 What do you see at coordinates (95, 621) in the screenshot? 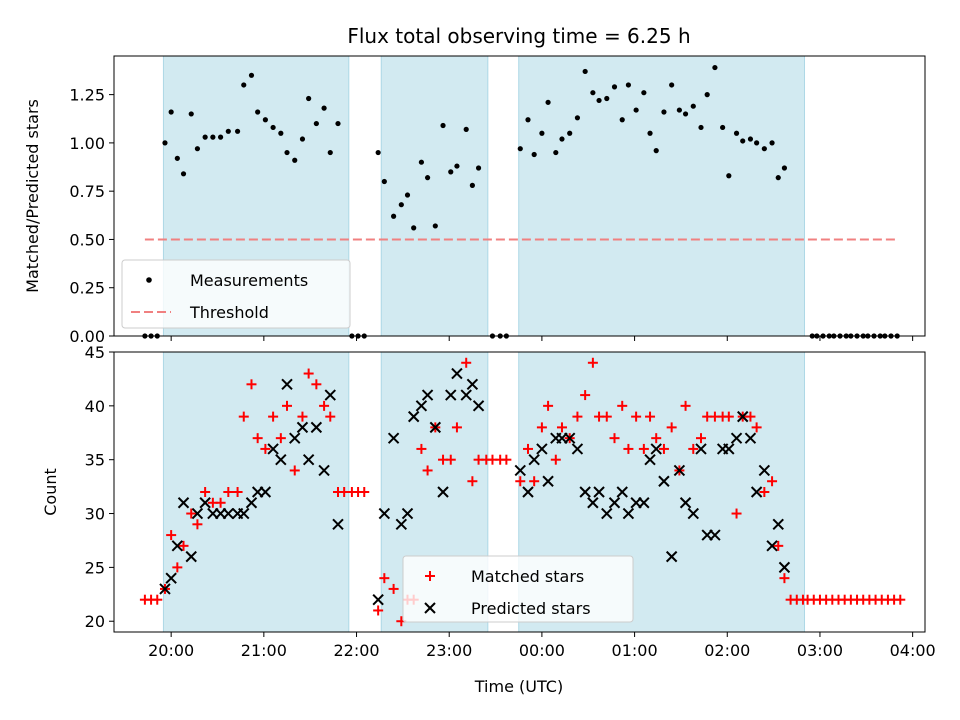
I see `bottom-y-tick-label: 20` at bounding box center [95, 621].